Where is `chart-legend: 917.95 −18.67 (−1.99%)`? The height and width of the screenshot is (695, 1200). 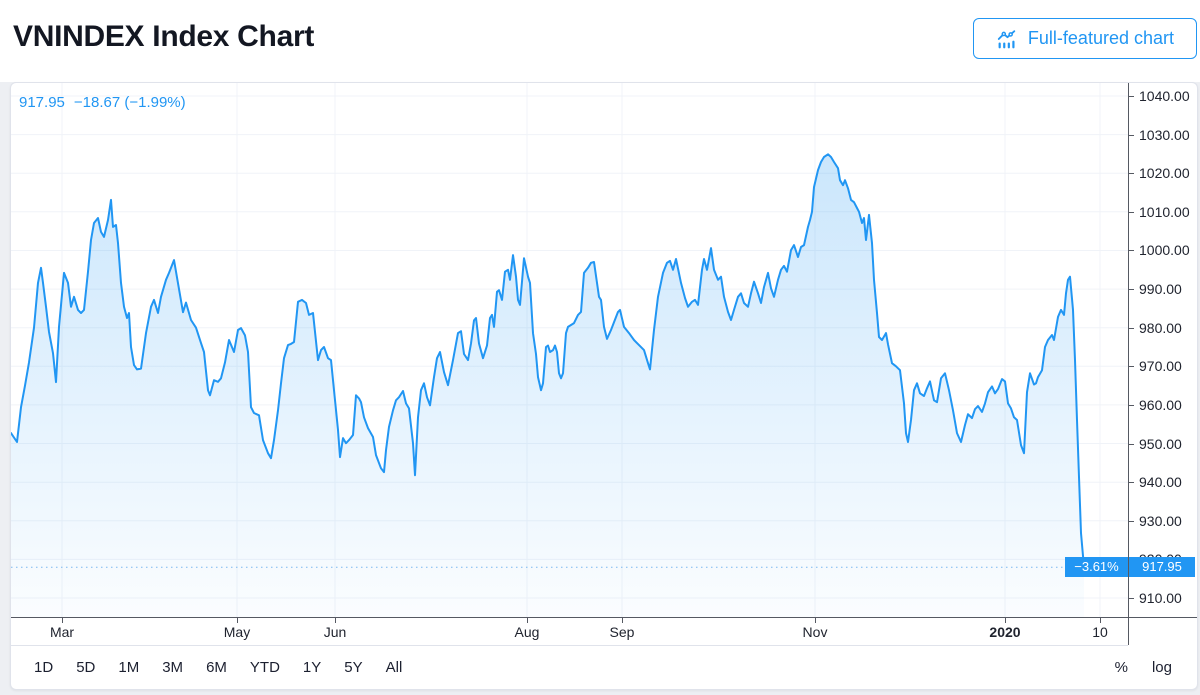
chart-legend: 917.95 −18.67 (−1.99%) is located at coordinates (102, 102).